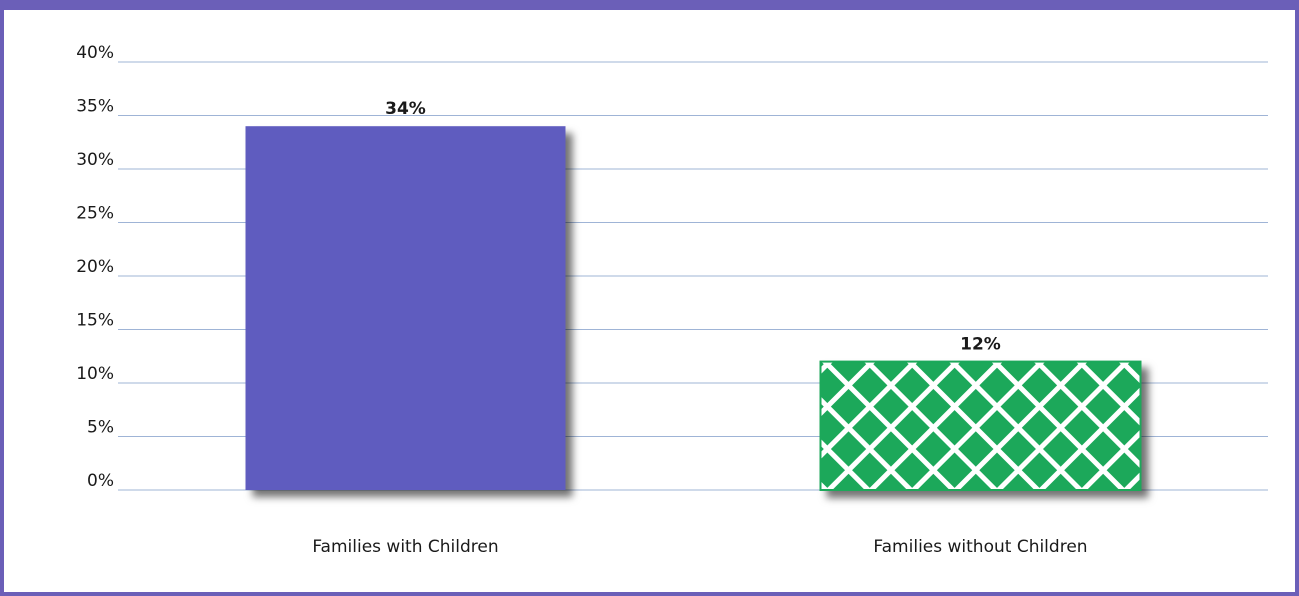 The width and height of the screenshot is (1299, 596). I want to click on bar-families-without-children, so click(980, 425).